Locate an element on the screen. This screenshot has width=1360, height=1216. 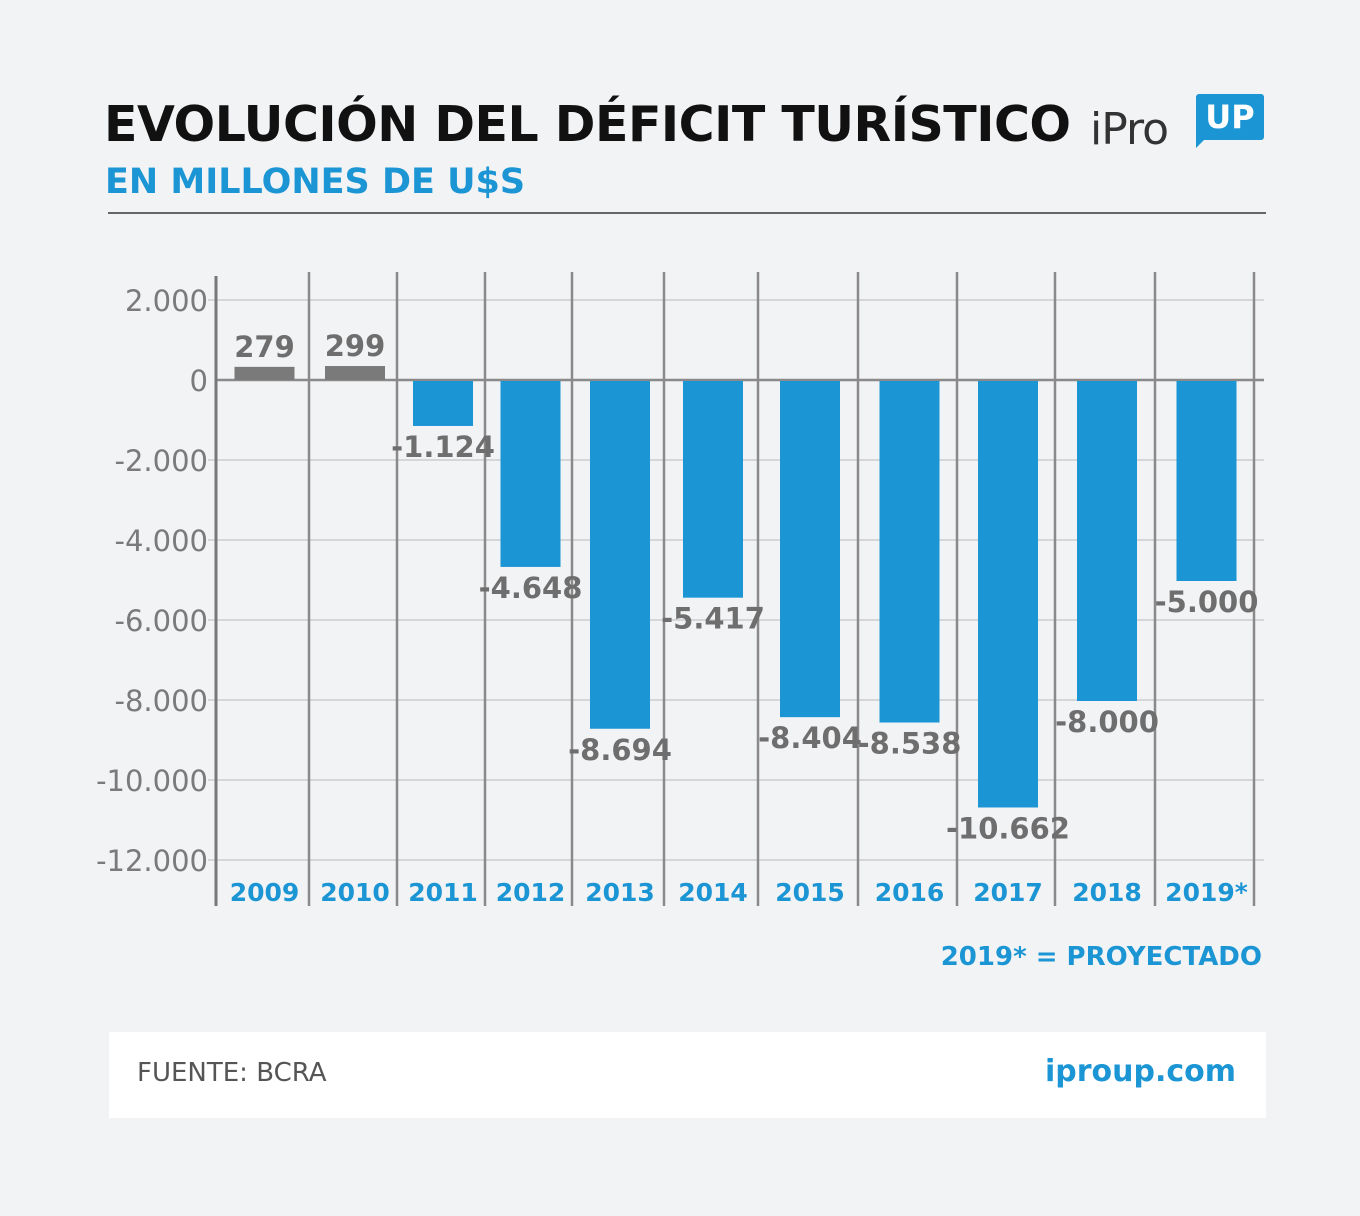
y-tick-label: -4.000 is located at coordinates (162, 541).